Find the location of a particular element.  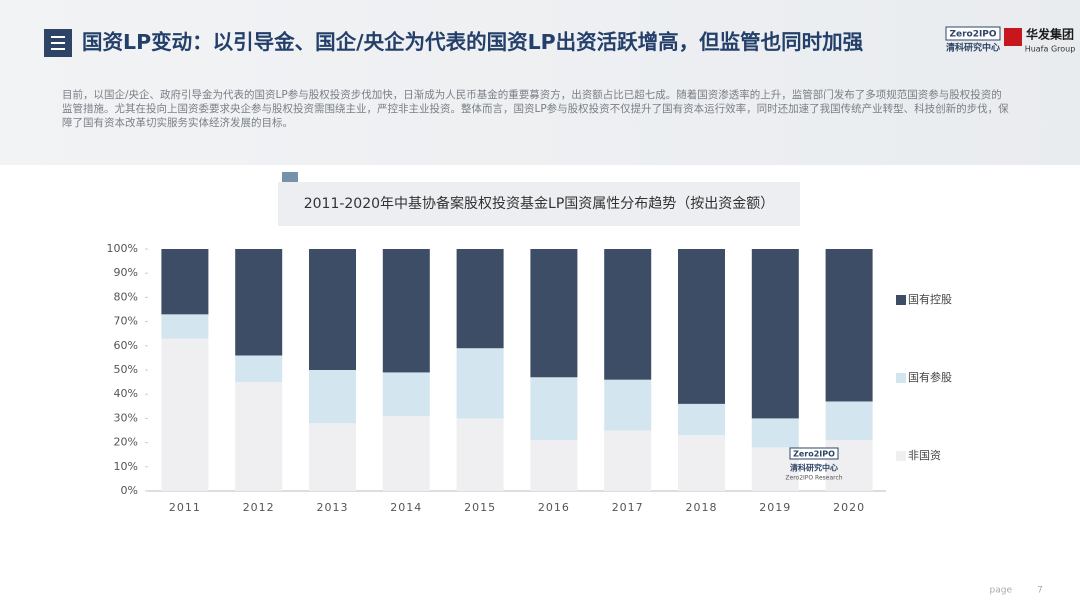

legend-label: 国有参股 is located at coordinates (930, 377).